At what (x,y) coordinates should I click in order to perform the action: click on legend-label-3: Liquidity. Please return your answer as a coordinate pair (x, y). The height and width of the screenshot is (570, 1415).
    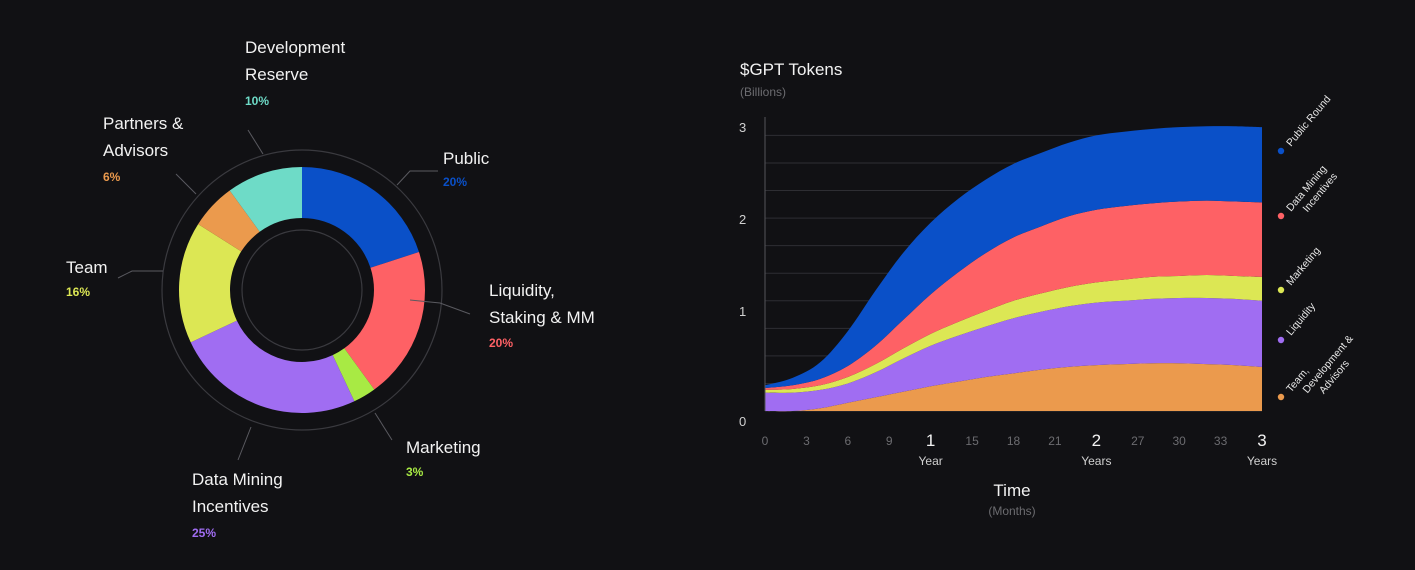
    Looking at the image, I should click on (1301, 319).